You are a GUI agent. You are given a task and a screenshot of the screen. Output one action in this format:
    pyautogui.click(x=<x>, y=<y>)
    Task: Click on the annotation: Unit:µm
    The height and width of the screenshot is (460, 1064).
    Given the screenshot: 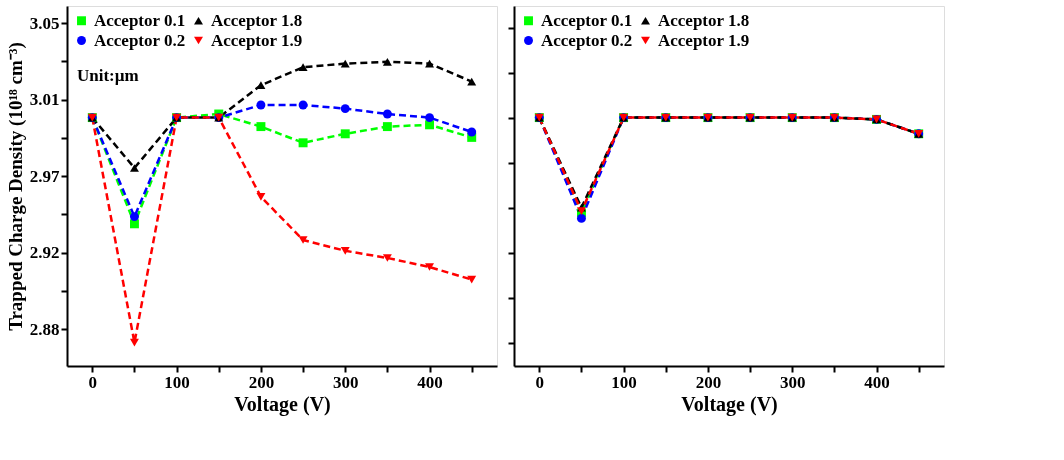 What is the action you would take?
    pyautogui.click(x=108, y=75)
    